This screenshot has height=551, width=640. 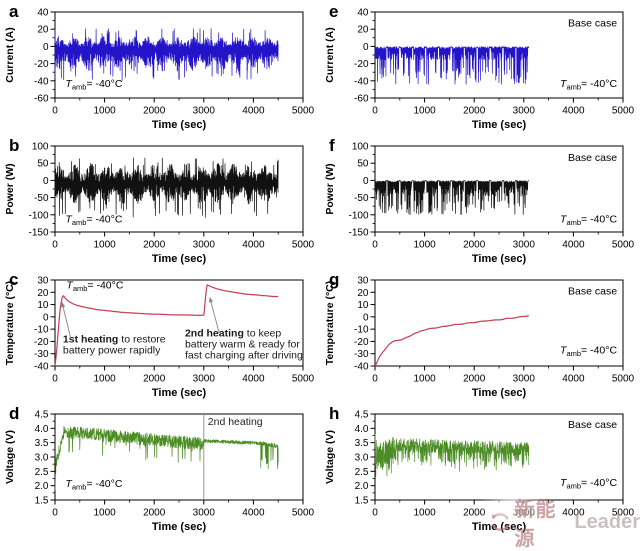 I want to click on panel-h-xtick-label: 5000, so click(x=623, y=513).